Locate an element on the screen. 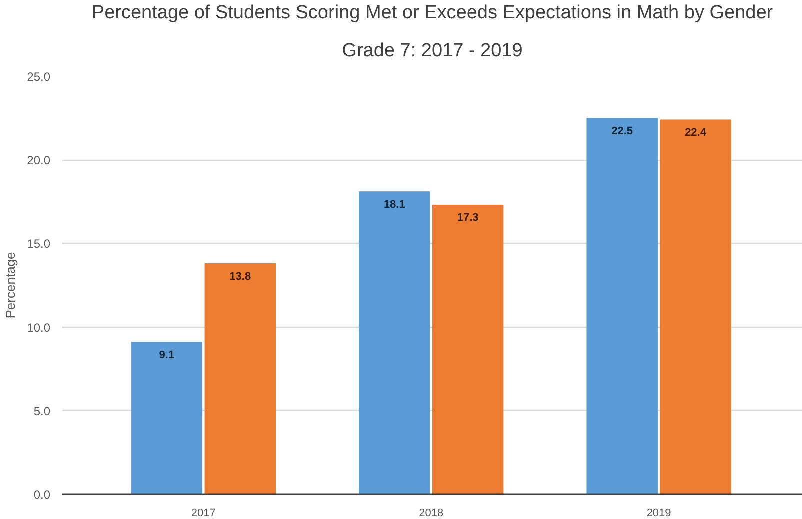 Image resolution: width=802 pixels, height=519 pixels. y-axis-title: Percentage is located at coordinates (10, 285).